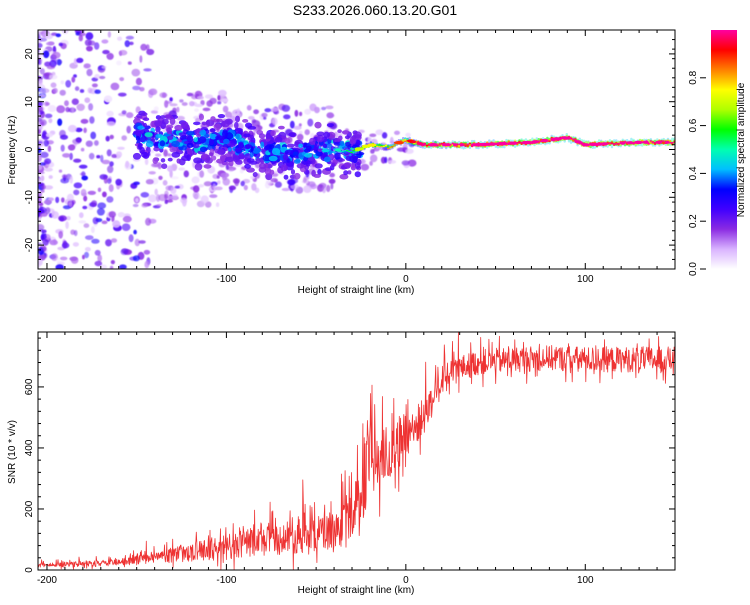 Image resolution: width=750 pixels, height=605 pixels. I want to click on colorbar-tick-label: 0.2, so click(693, 221).